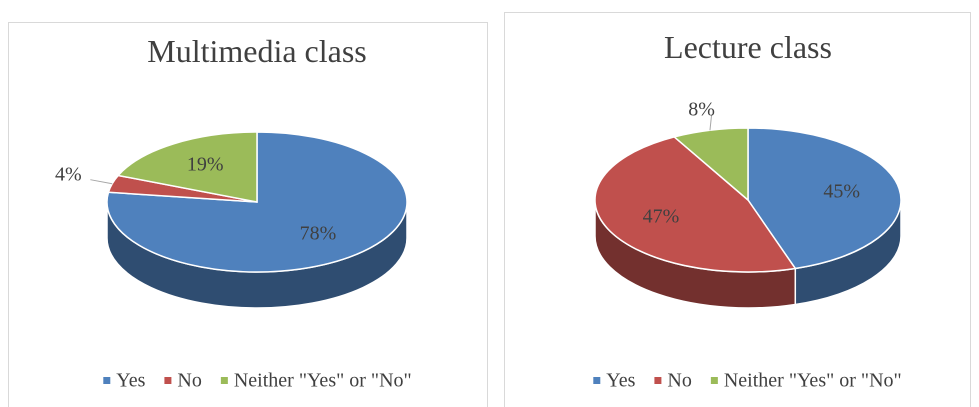 The height and width of the screenshot is (407, 979). Describe the element at coordinates (841, 192) in the screenshot. I see `data-label: 45%` at that location.